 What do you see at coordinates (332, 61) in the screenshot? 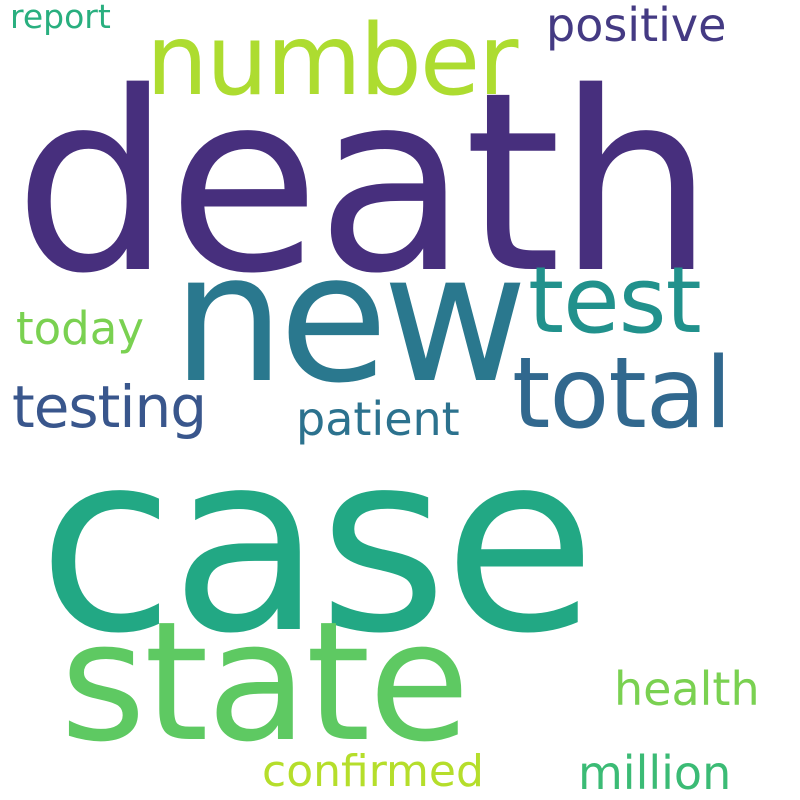
I see `word-number: number` at bounding box center [332, 61].